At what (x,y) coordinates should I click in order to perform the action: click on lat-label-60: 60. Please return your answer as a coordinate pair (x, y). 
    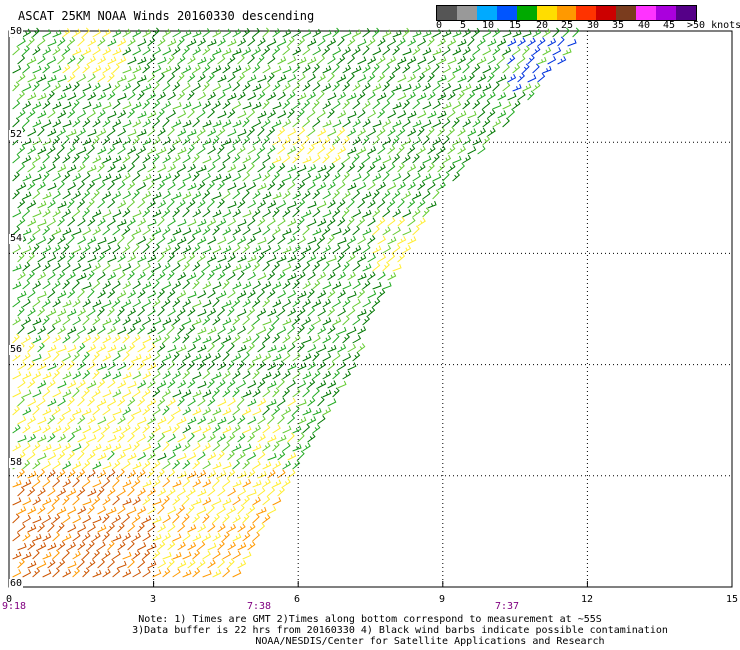
    Looking at the image, I should click on (16, 583).